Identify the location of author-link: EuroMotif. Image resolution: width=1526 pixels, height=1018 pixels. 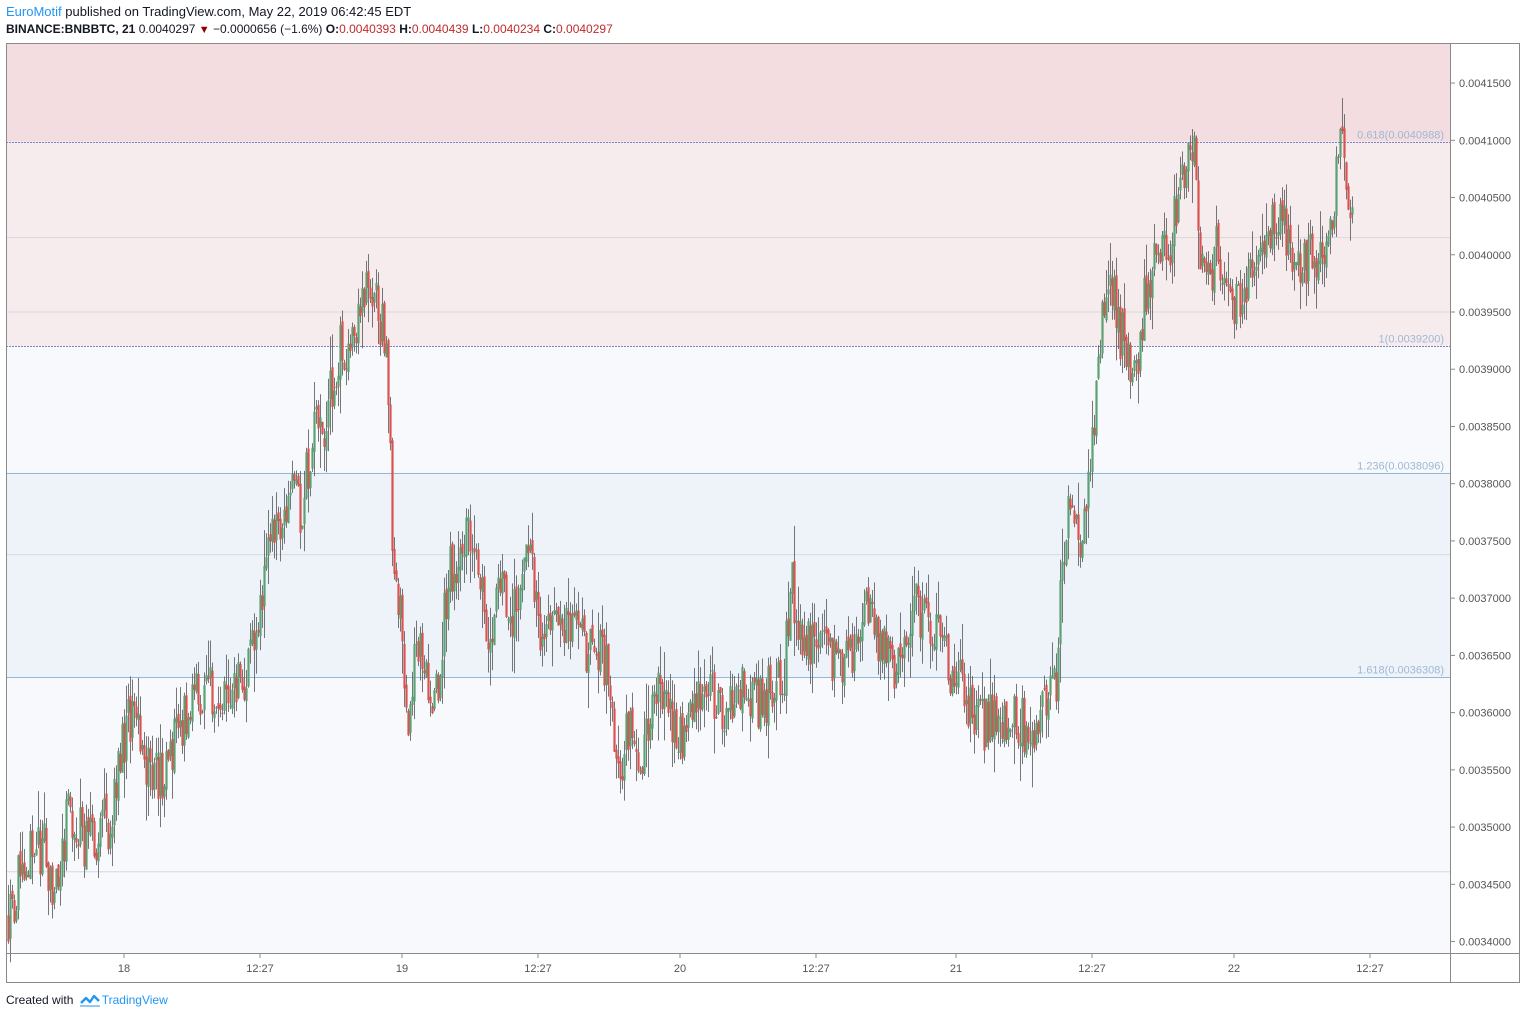
(34, 11).